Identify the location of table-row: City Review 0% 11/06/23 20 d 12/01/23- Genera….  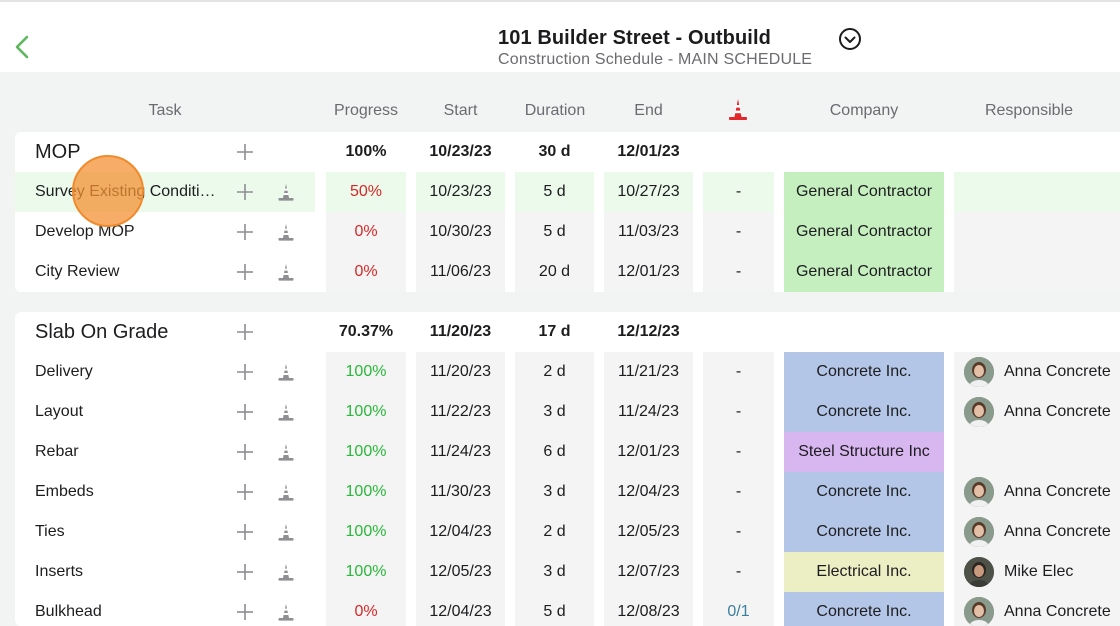
(567, 272).